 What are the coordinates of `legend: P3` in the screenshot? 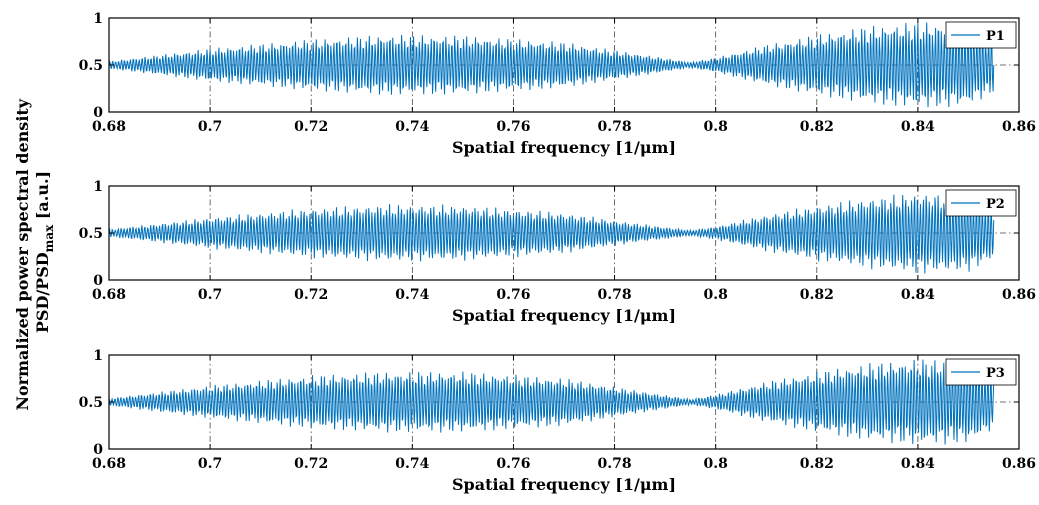 It's located at (981, 372).